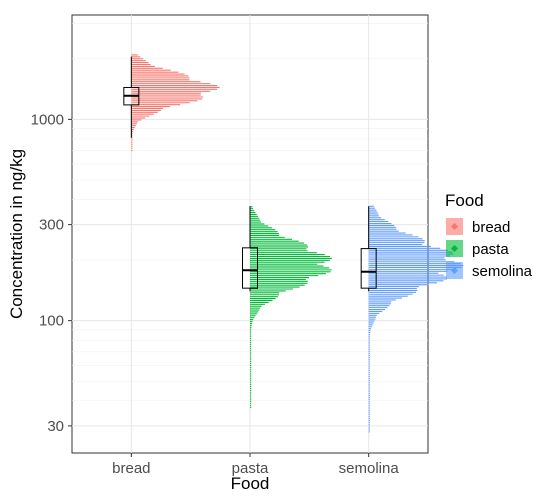  I want to click on legend: Food bread pasta semolina, so click(489, 235).